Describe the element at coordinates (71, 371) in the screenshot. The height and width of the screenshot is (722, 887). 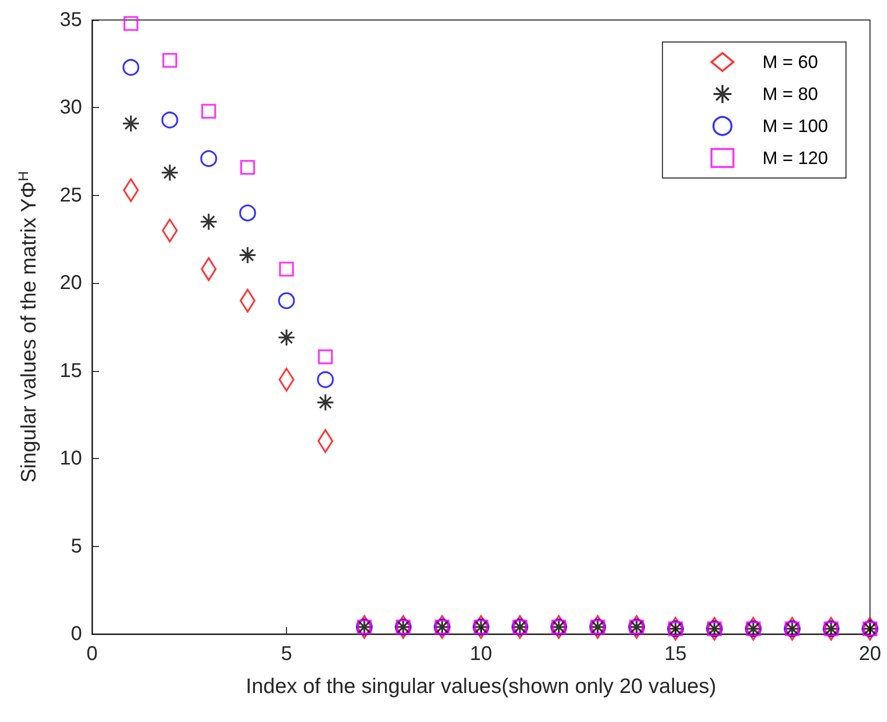
I see `y-tick-label: 15` at that location.